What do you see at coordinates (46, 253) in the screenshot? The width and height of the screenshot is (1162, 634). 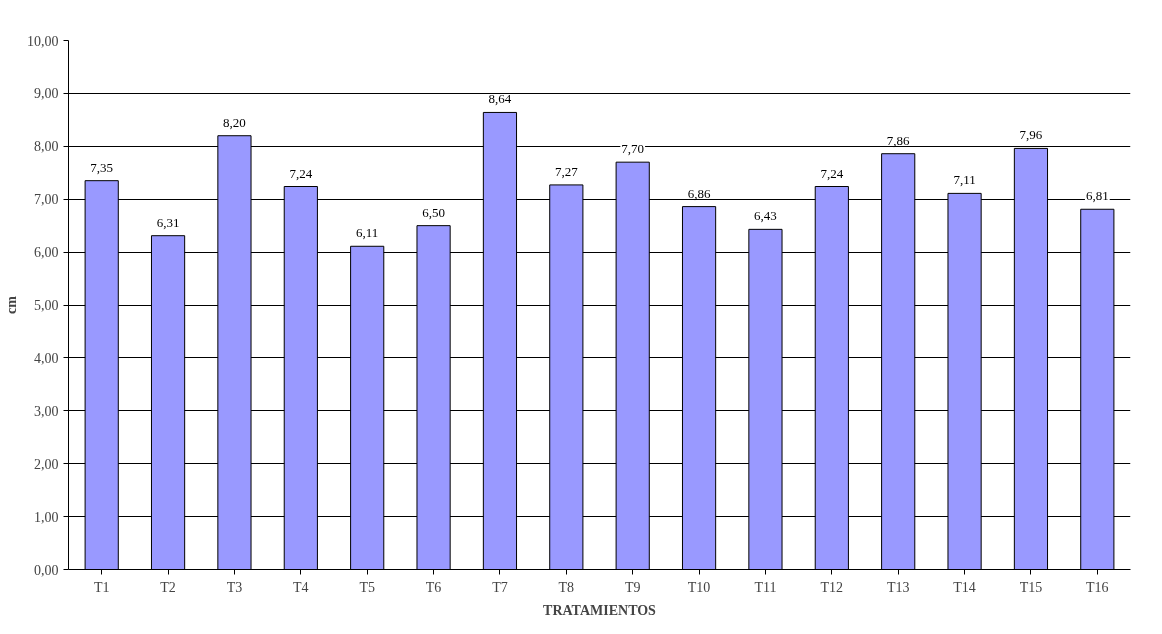 I see `y-tick-label: 6,00` at bounding box center [46, 253].